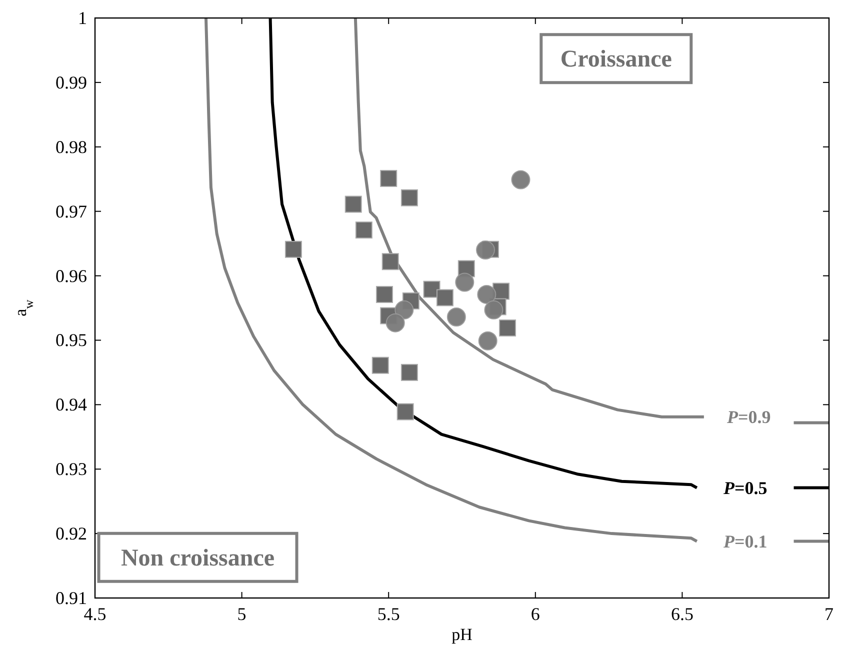 The image size is (843, 648). Describe the element at coordinates (71, 469) in the screenshot. I see `y-tick-label: 0.93` at that location.